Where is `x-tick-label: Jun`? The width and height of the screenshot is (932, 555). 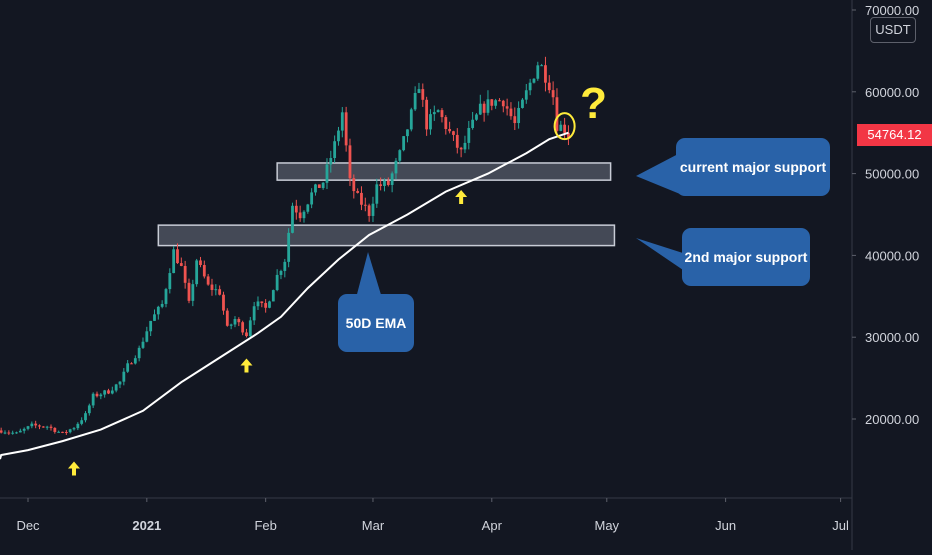 x-tick-label: Jun is located at coordinates (725, 525).